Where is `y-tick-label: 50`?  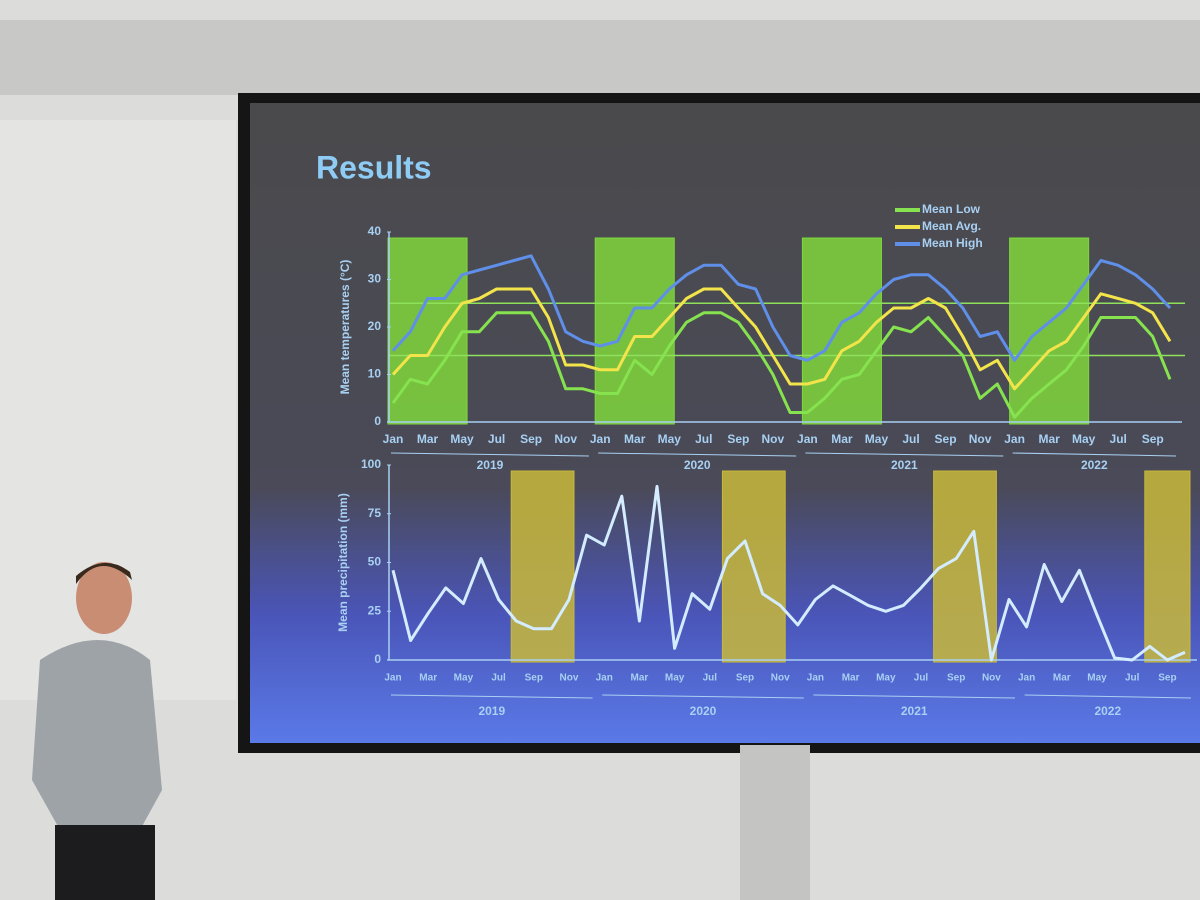
y-tick-label: 50 is located at coordinates (375, 562).